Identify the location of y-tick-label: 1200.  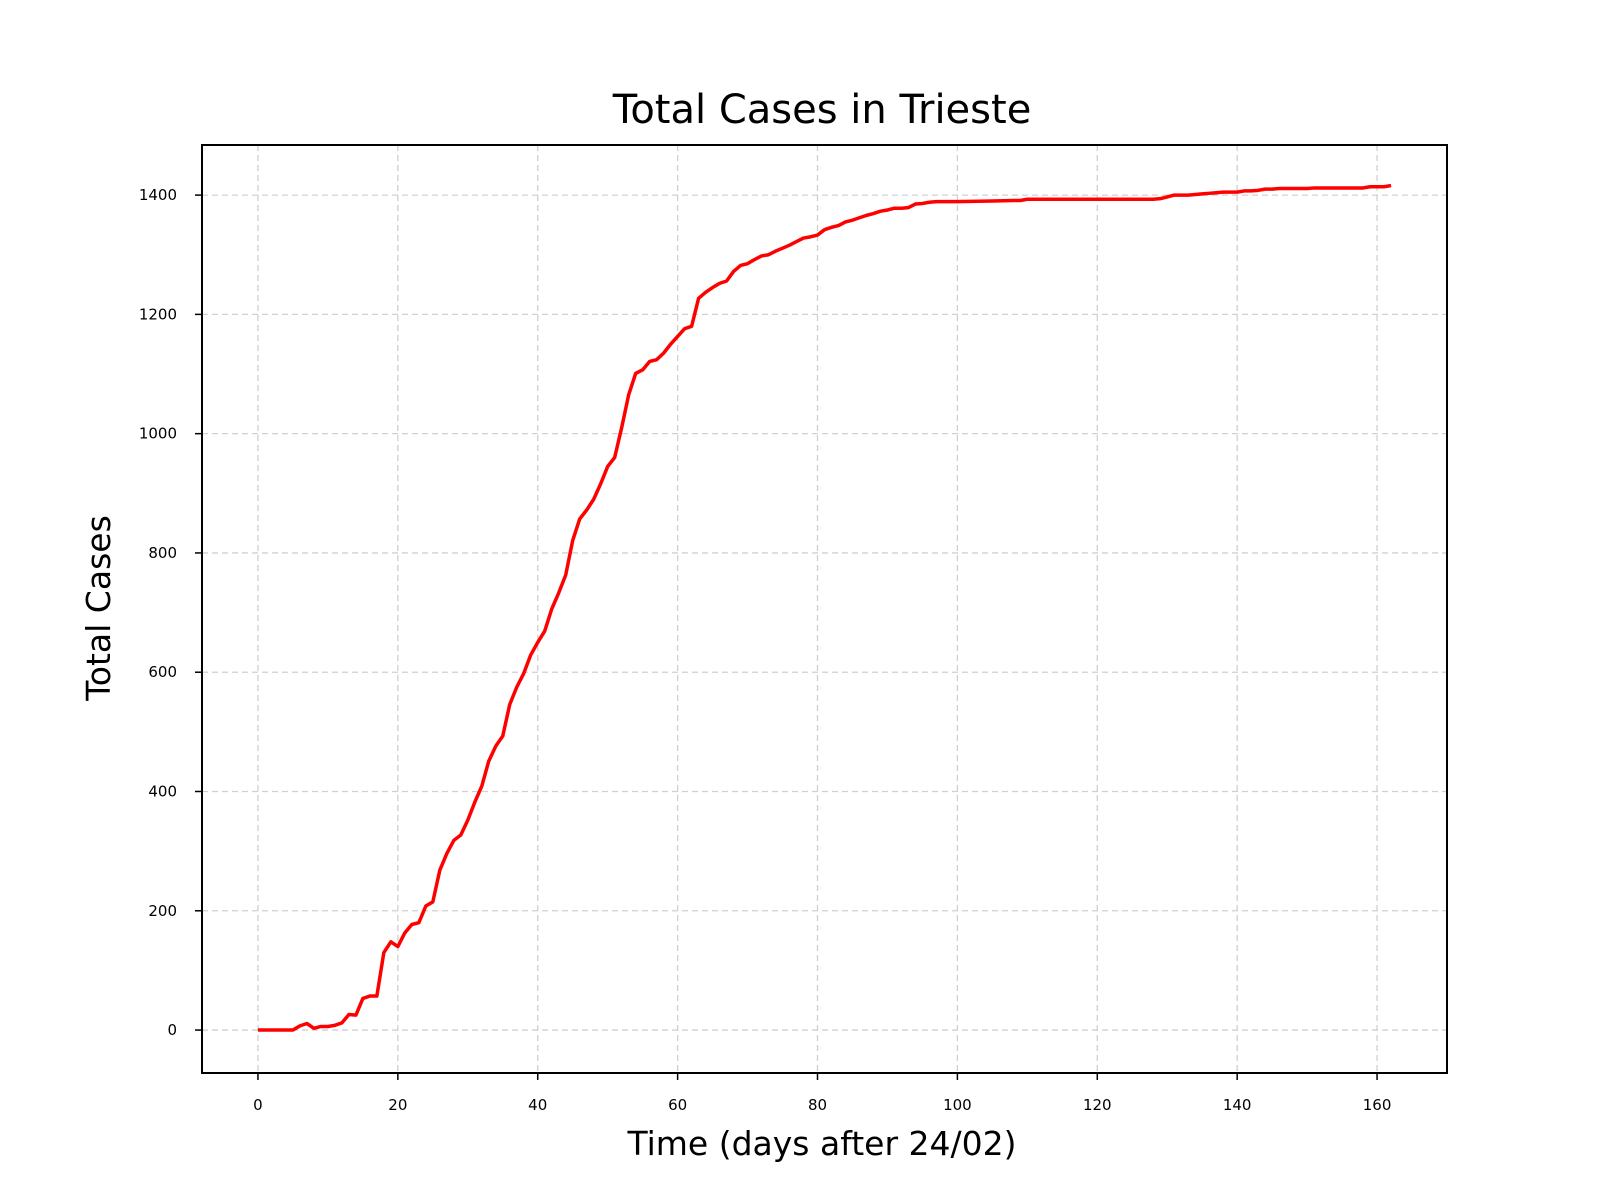
(158, 314).